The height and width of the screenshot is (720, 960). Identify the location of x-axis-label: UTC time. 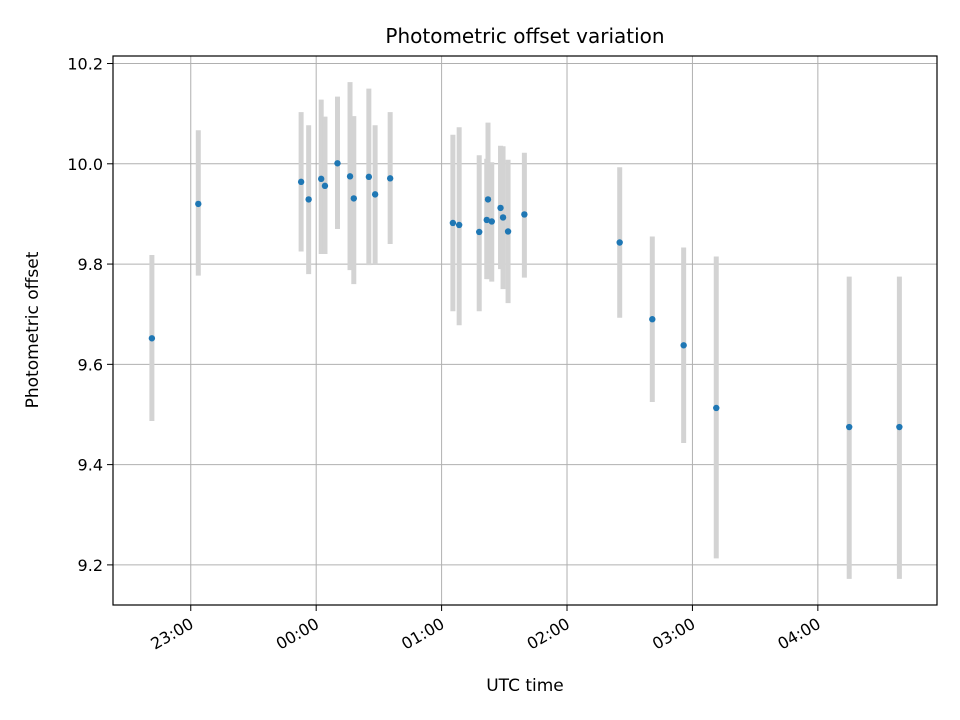
(525, 686).